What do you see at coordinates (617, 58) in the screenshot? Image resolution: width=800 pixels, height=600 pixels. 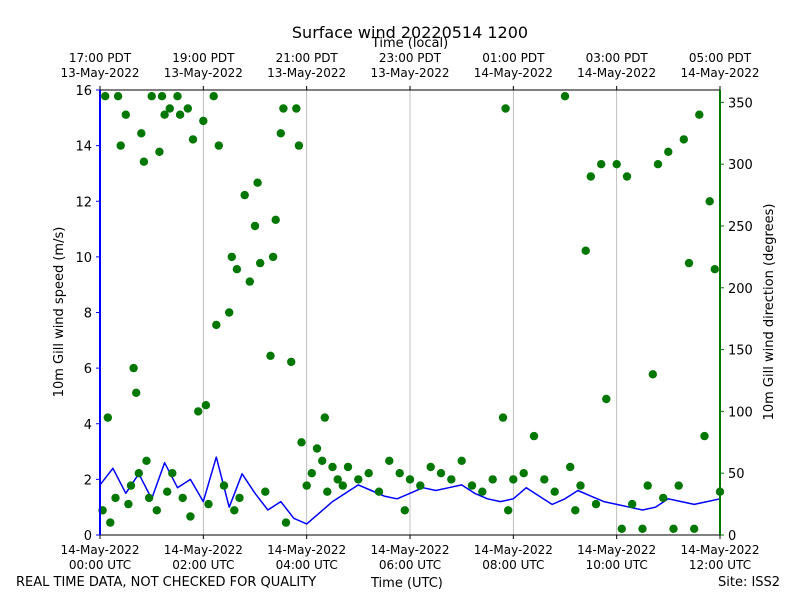 I see `top-tick-time: 03:00 PDT` at bounding box center [617, 58].